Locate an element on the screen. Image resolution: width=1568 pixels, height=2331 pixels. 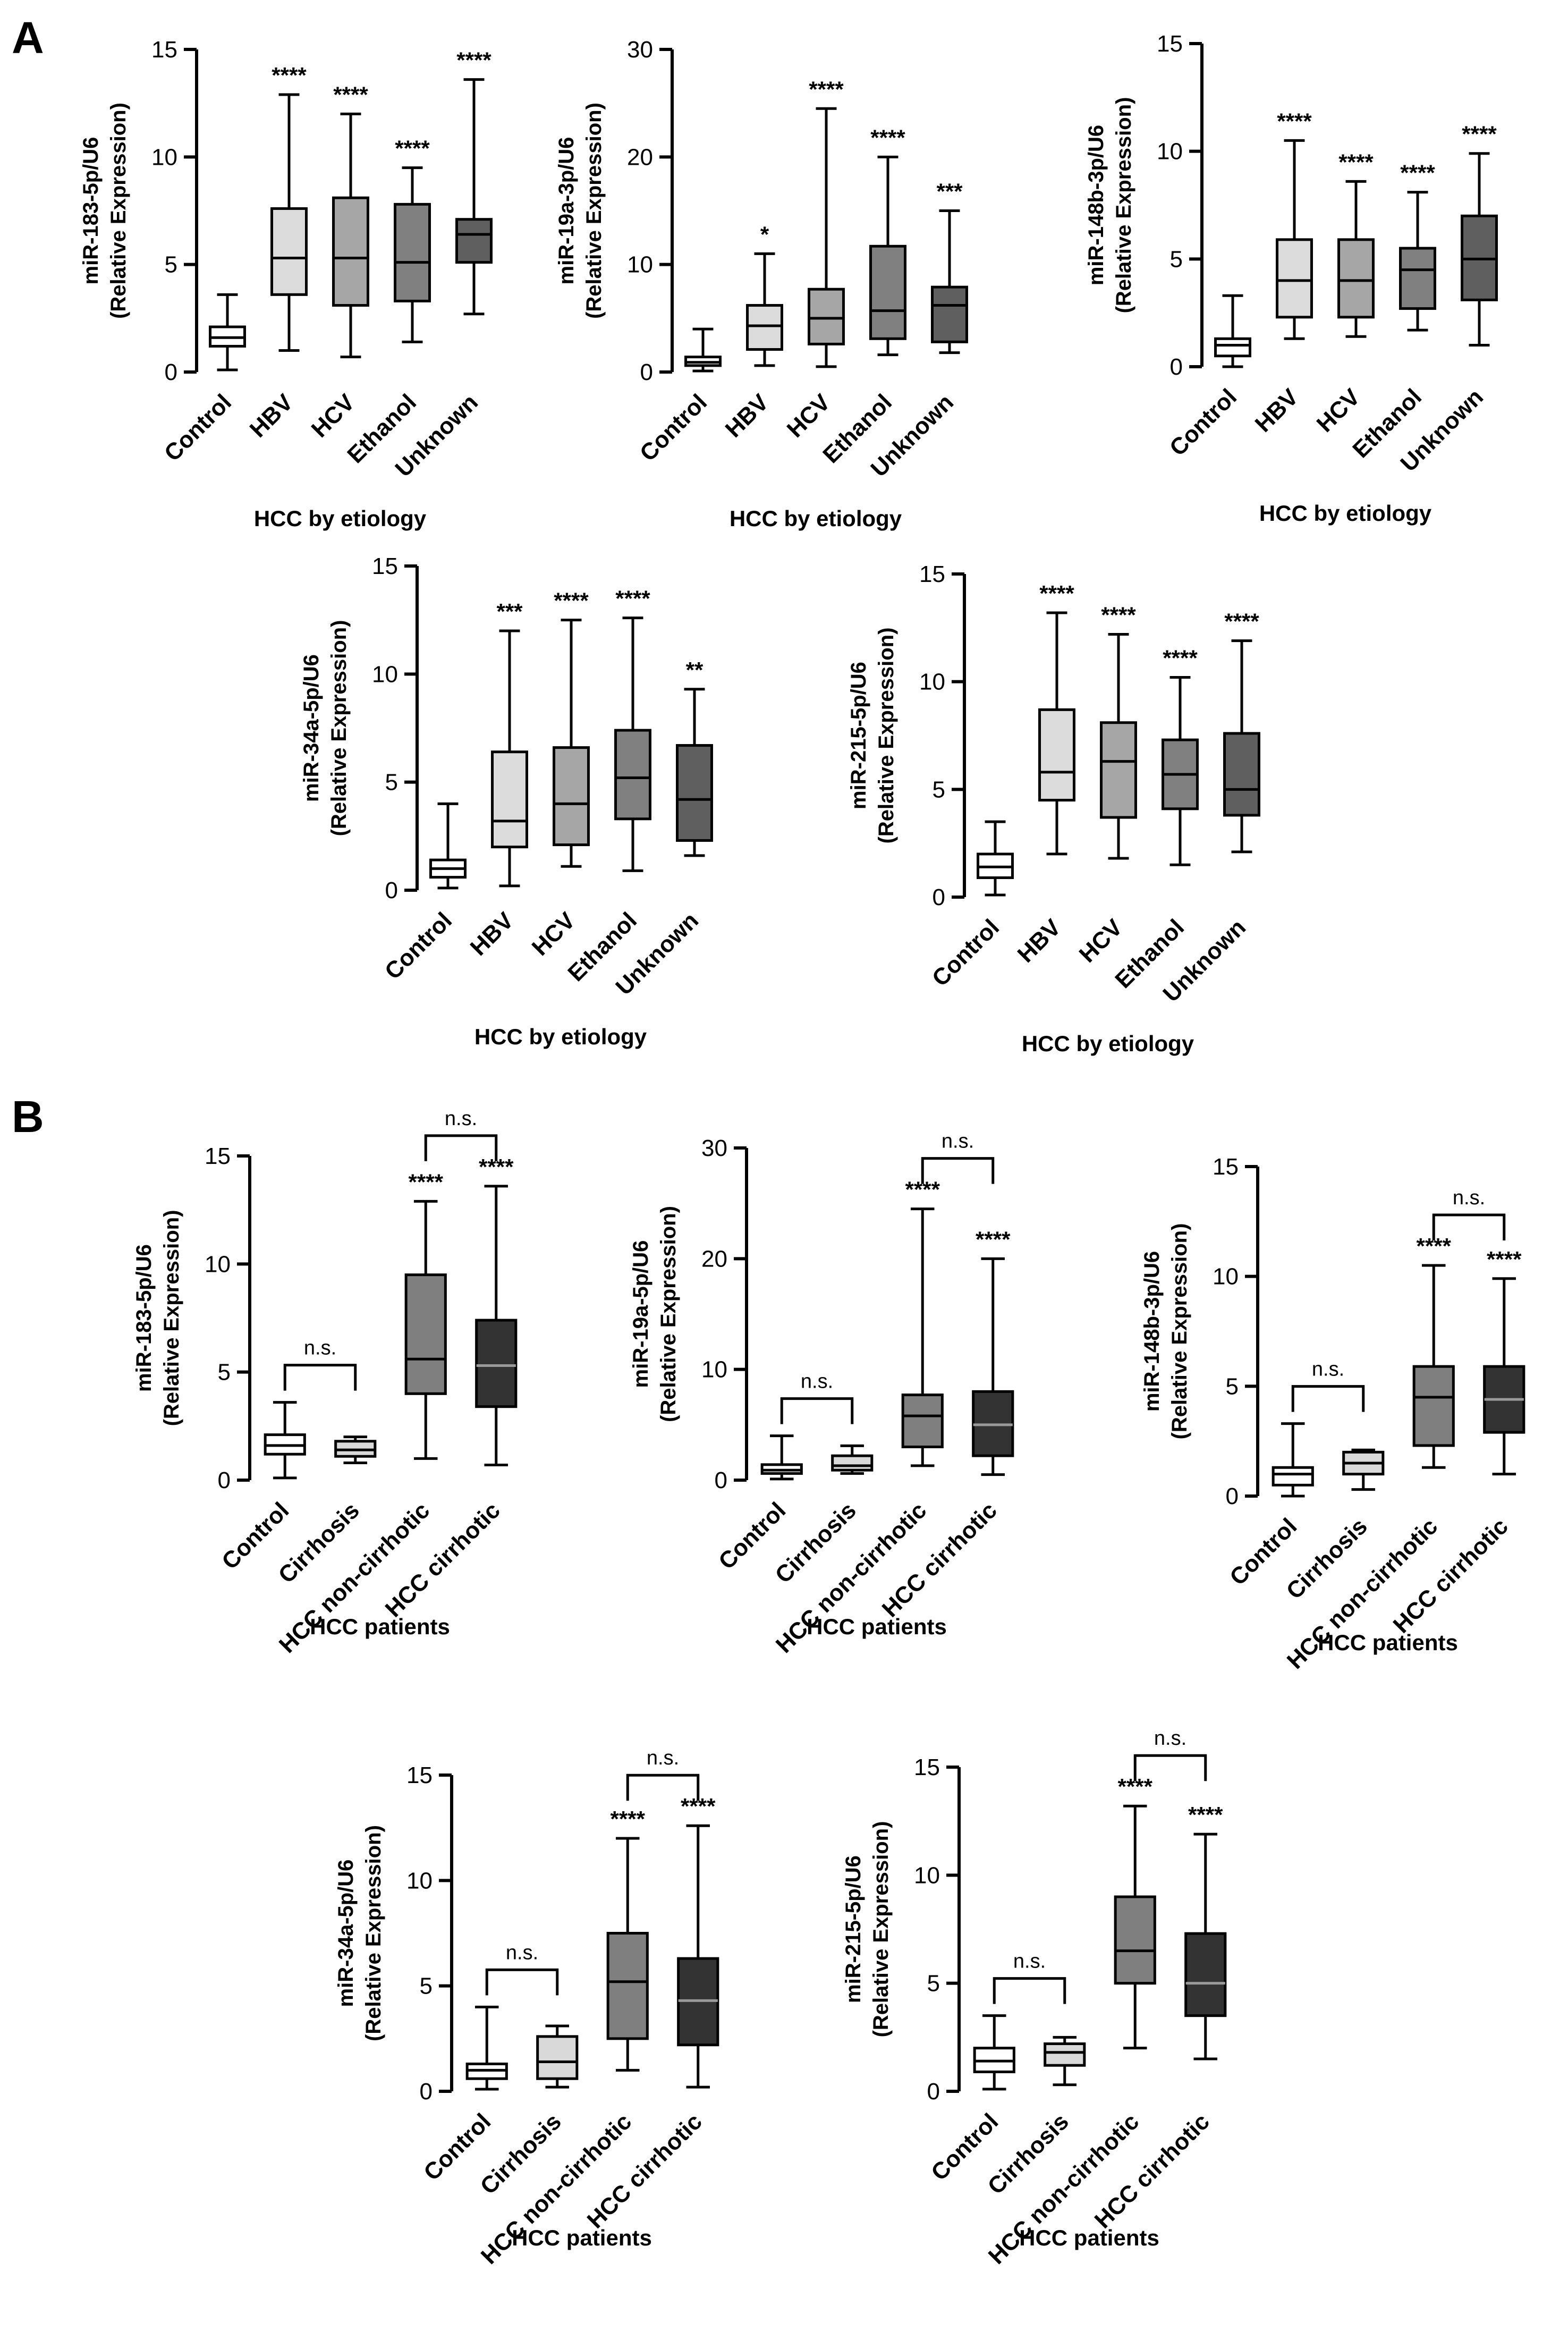
x-tick-label-hcv: HCV is located at coordinates (1101, 941).